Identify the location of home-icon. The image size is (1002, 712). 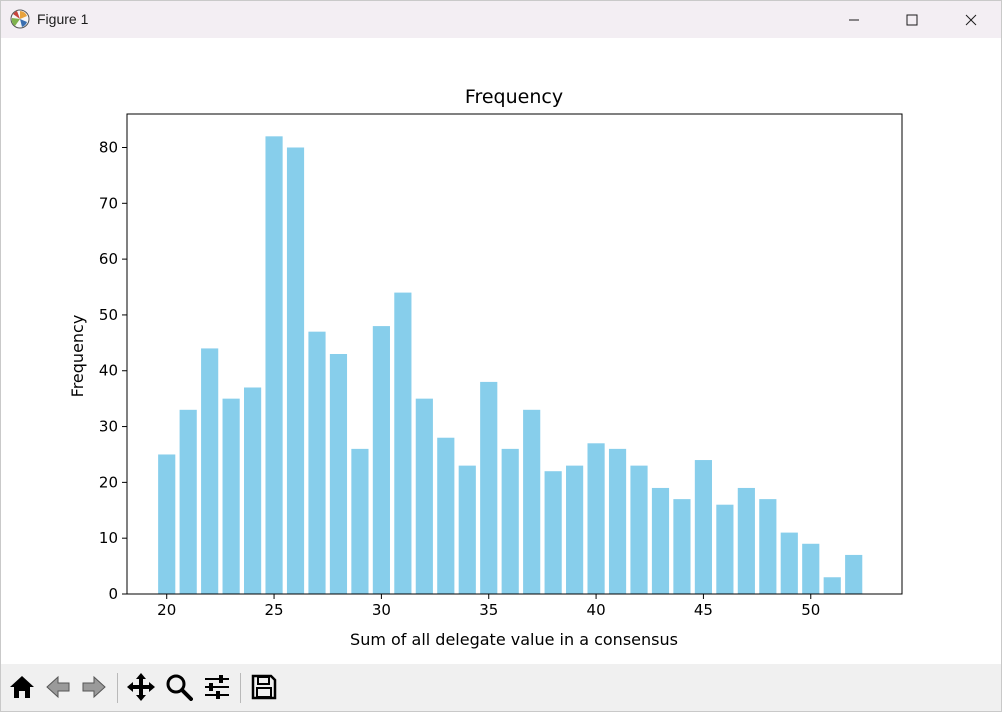
(22, 687).